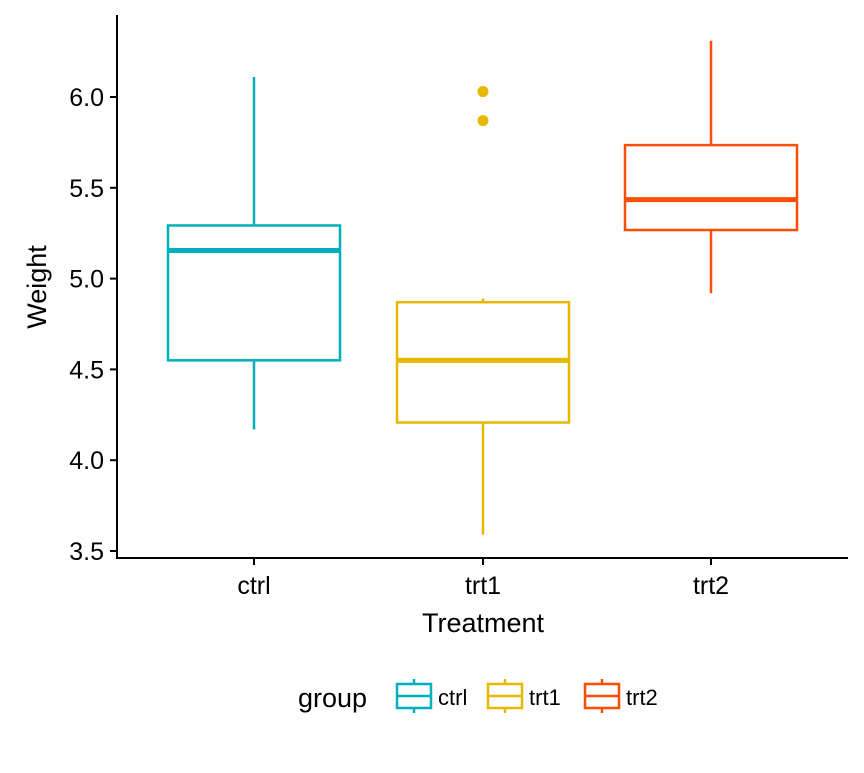  What do you see at coordinates (253, 586) in the screenshot?
I see `x-tick-label: ctrl` at bounding box center [253, 586].